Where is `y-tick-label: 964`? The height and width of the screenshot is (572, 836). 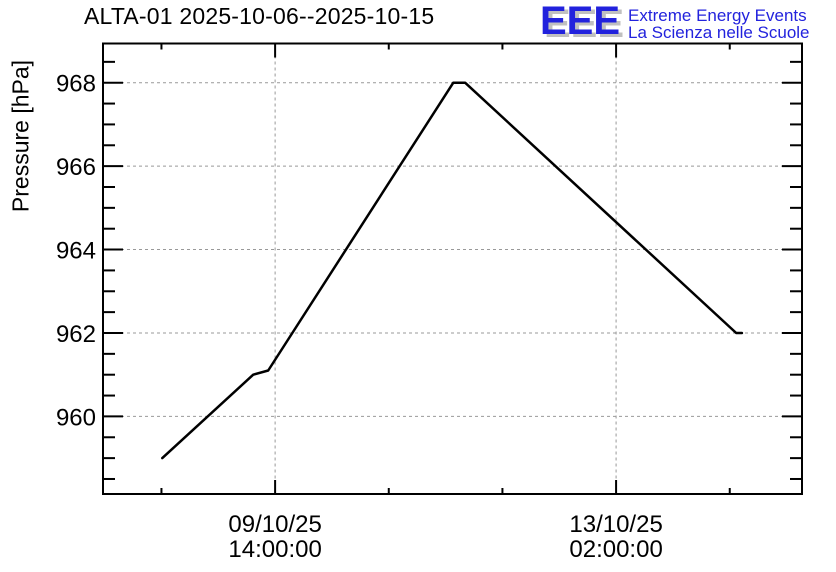
y-tick-label: 964 is located at coordinates (76, 251).